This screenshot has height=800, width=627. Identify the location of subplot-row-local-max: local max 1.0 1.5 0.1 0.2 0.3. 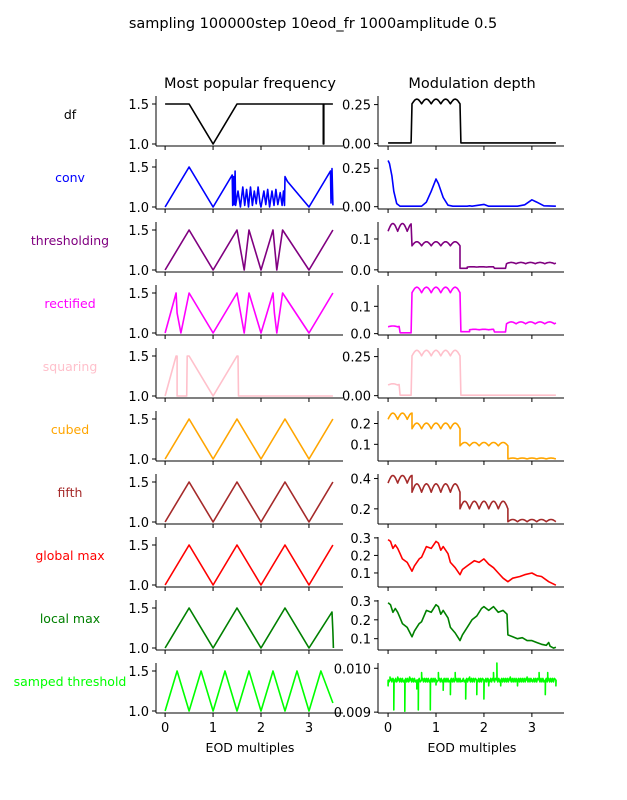
(302, 626).